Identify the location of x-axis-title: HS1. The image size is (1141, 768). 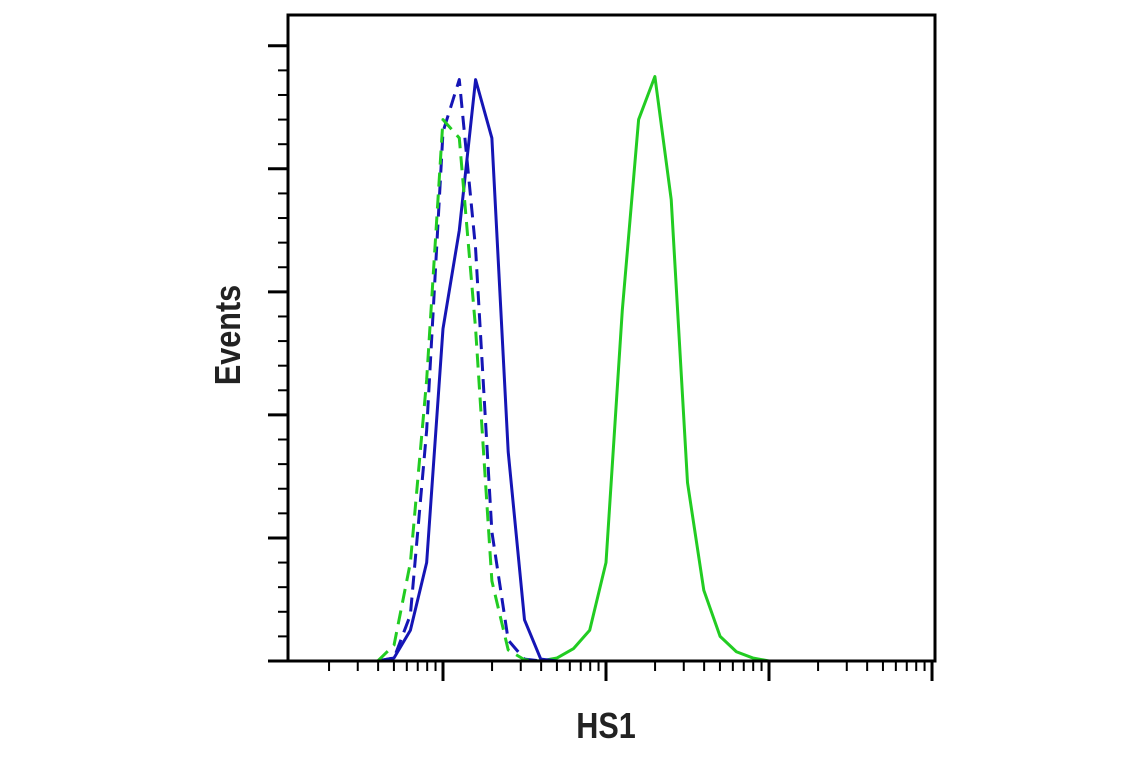
(606, 727).